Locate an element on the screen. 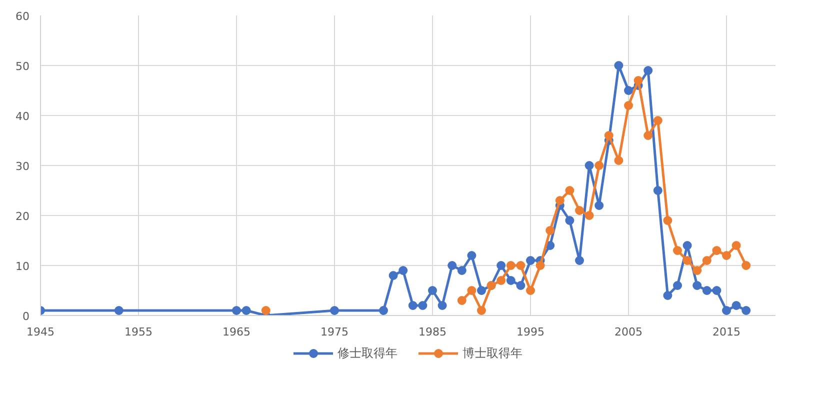 This screenshot has height=412, width=813. y-tick-label: 30 is located at coordinates (23, 166).